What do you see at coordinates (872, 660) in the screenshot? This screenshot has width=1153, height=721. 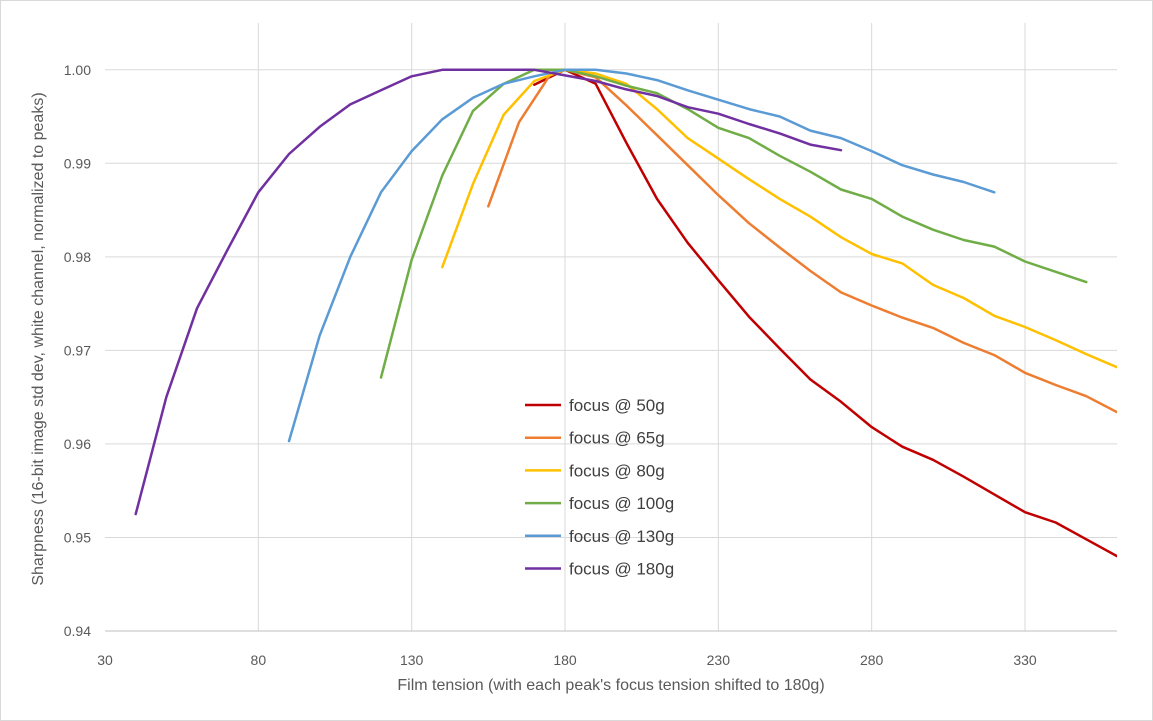 I see `x-tick-label: 280` at bounding box center [872, 660].